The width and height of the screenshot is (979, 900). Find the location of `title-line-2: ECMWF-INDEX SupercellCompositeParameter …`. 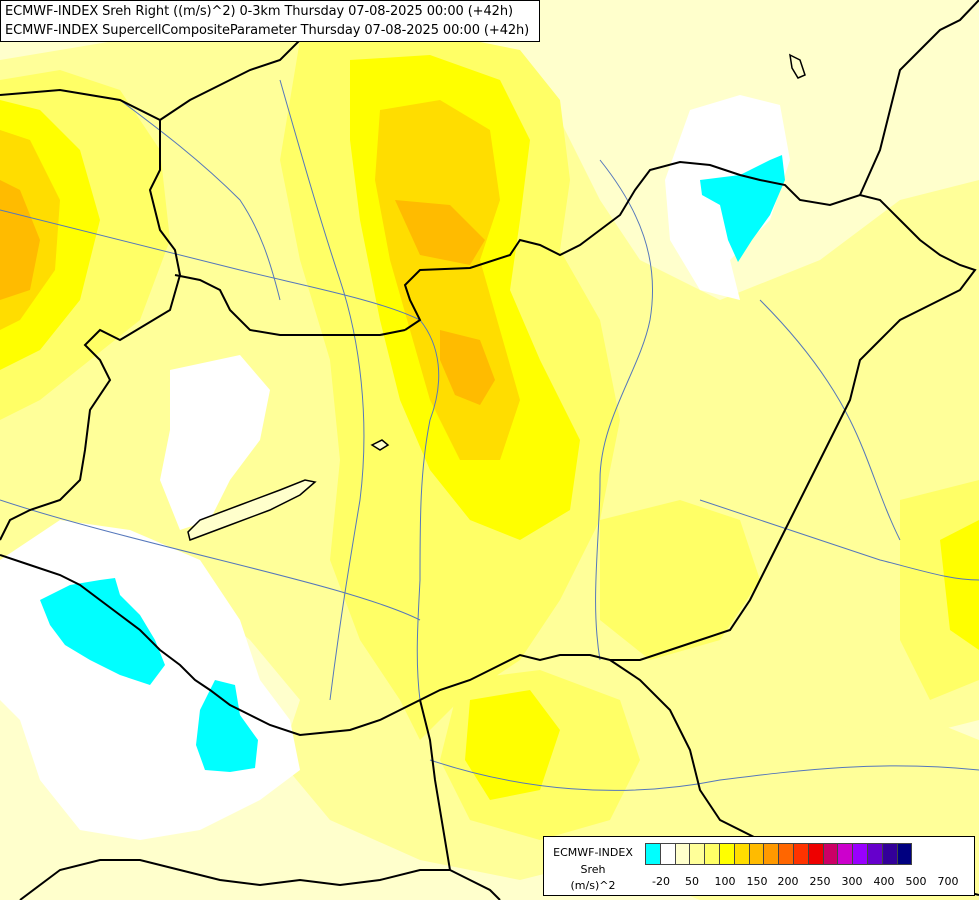

title-line-2: ECMWF-INDEX SupercellCompositeParameter … is located at coordinates (267, 30).